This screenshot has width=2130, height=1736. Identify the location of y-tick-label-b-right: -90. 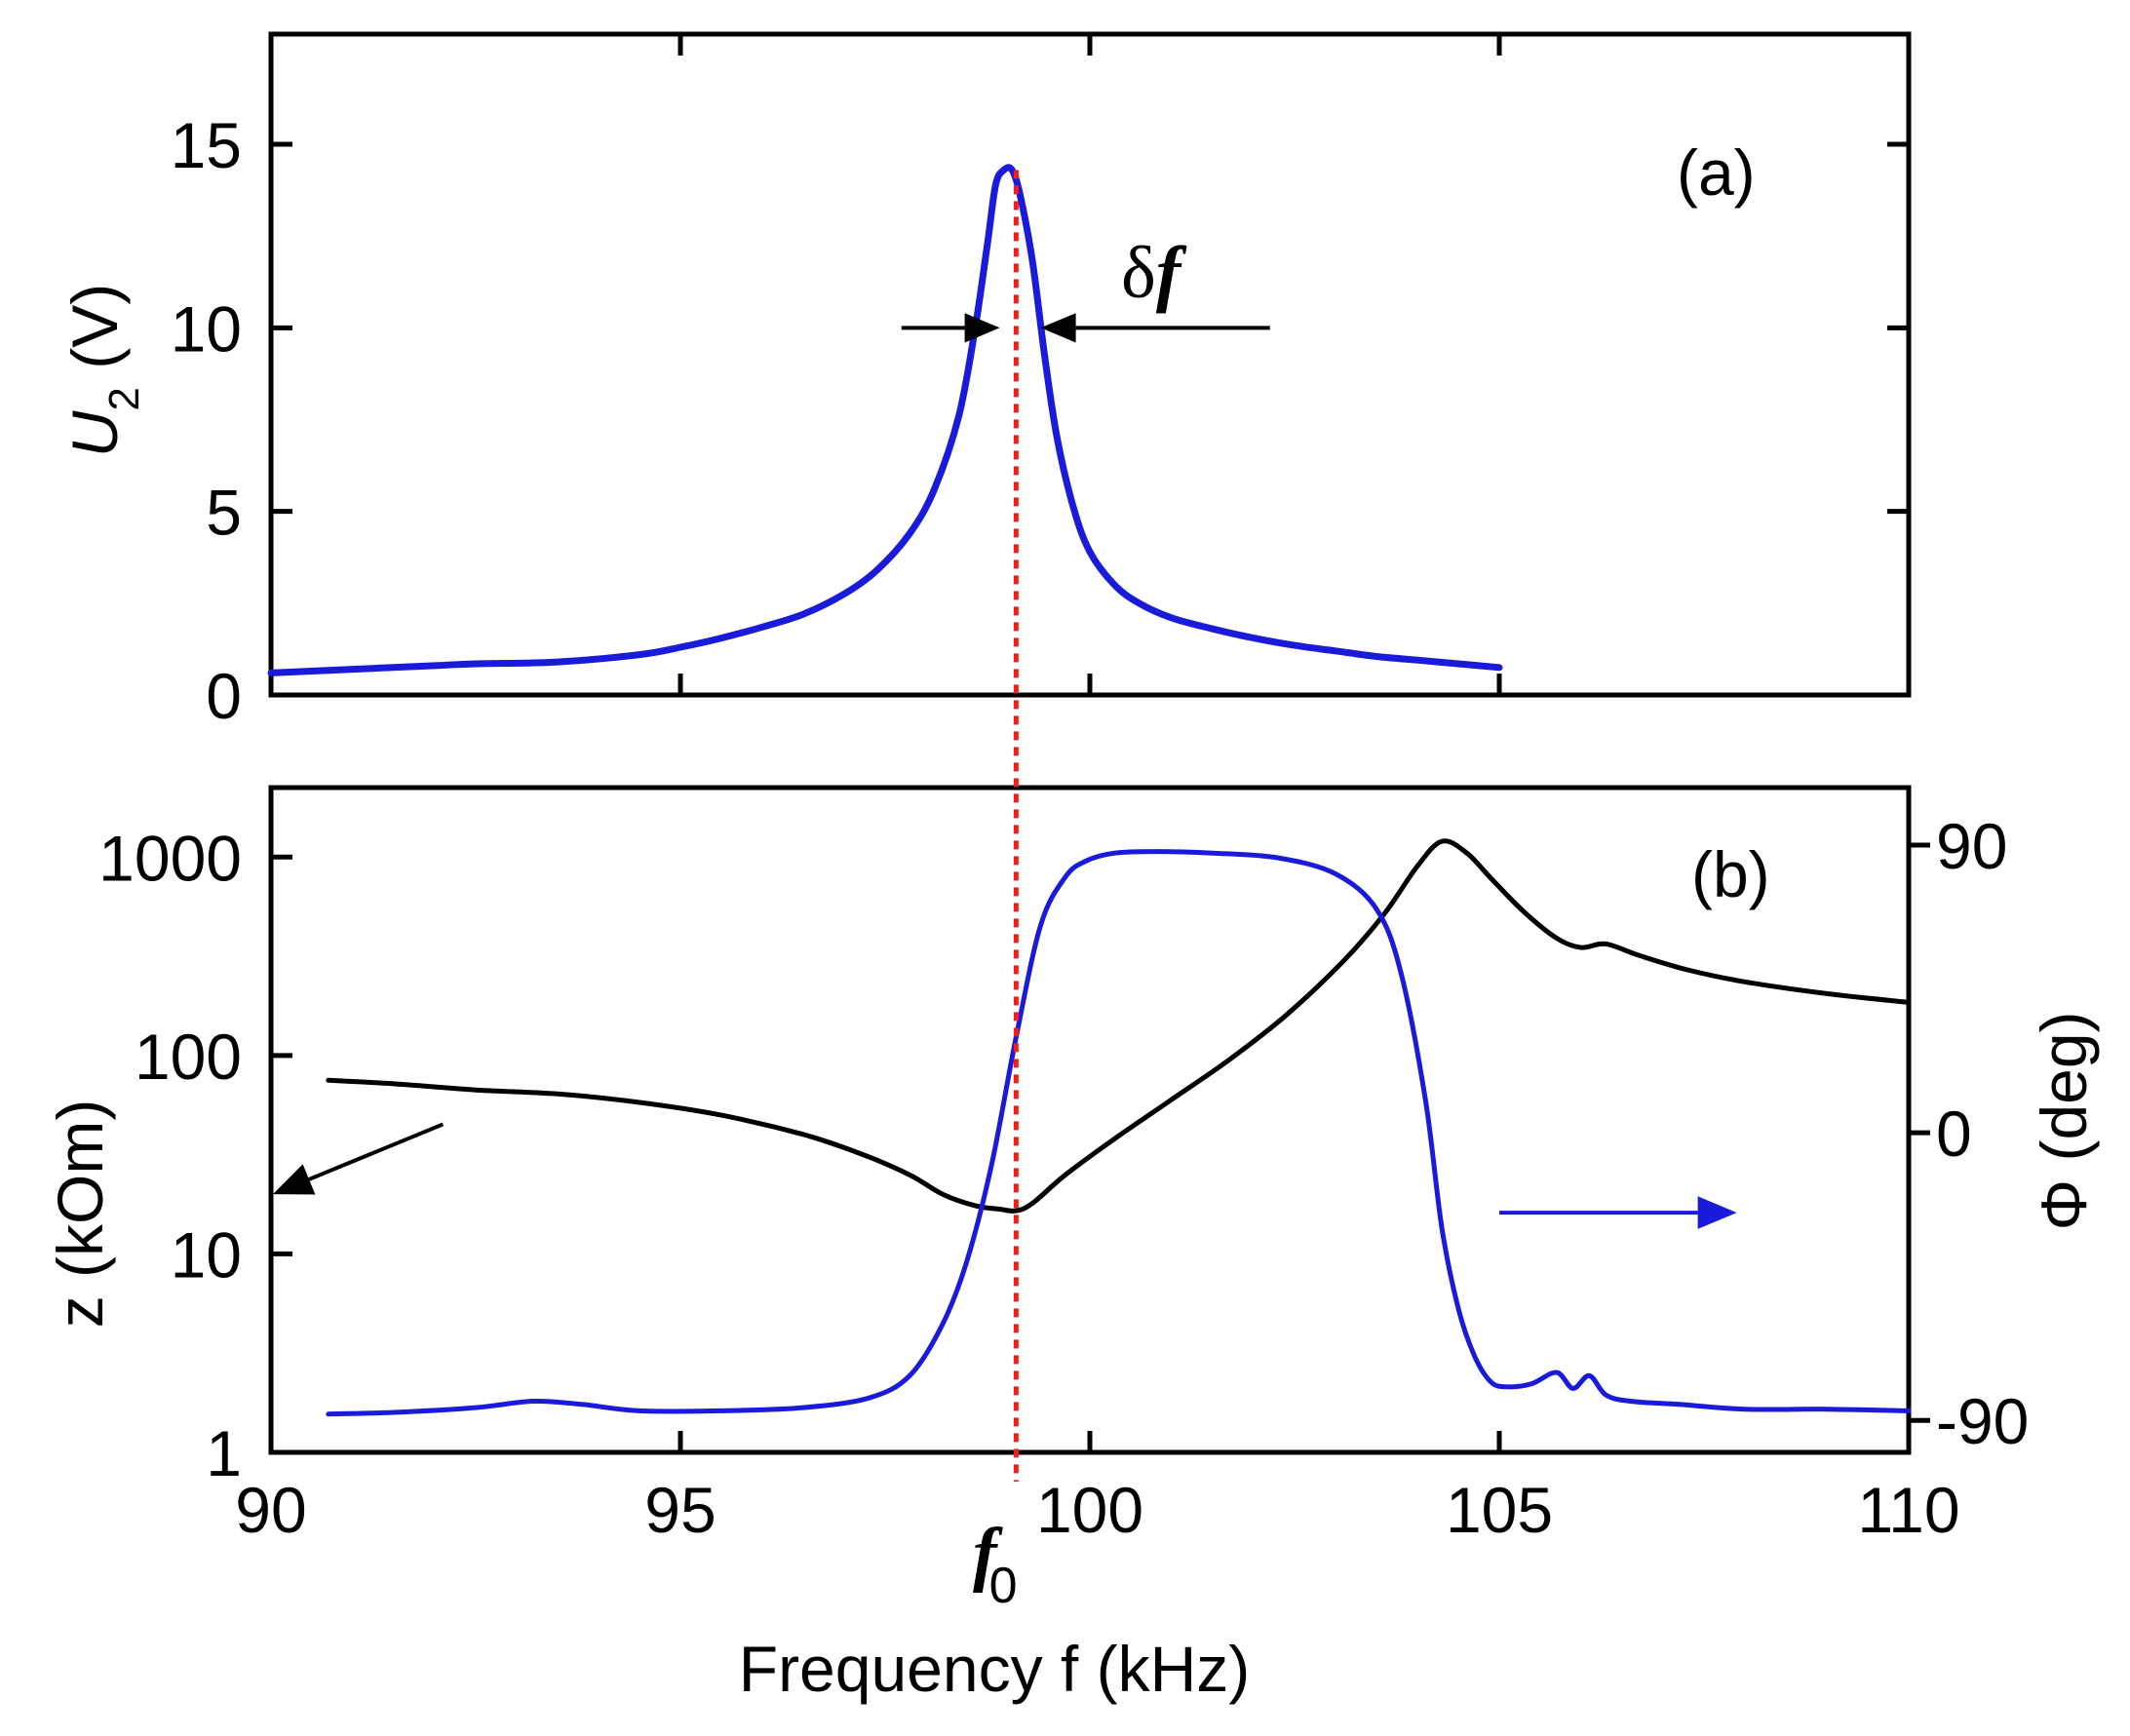
(1982, 1421).